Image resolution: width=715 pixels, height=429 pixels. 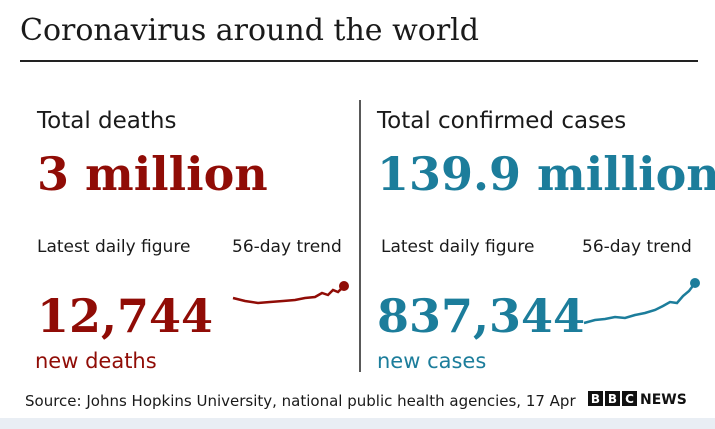 What do you see at coordinates (431, 361) in the screenshot?
I see `daily-unit: new cases` at bounding box center [431, 361].